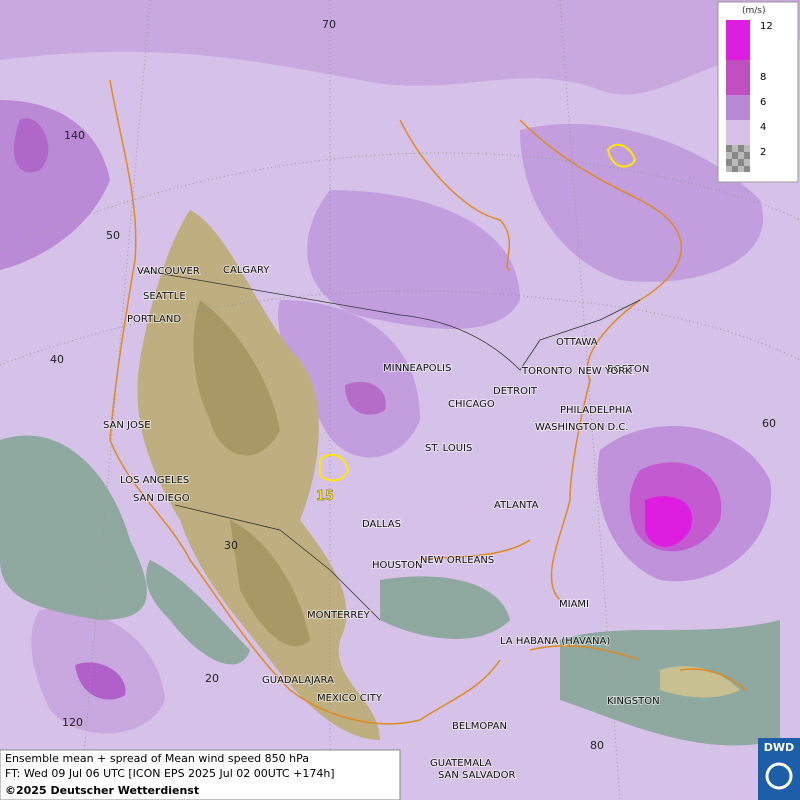  I want to click on city-label: CHICAGO, so click(471, 404).